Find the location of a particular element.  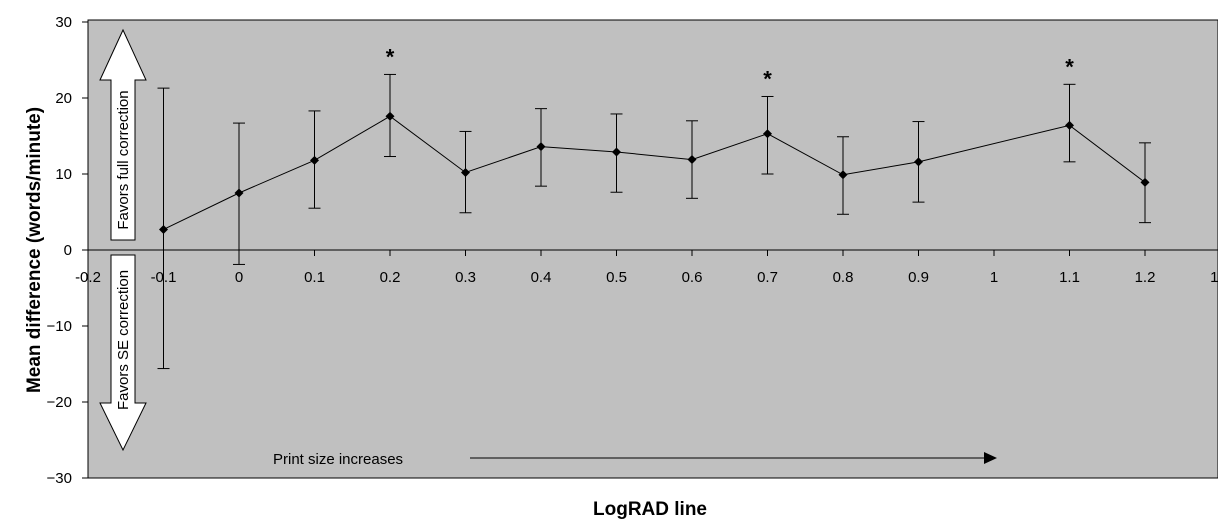

print-size-label: Print size increases is located at coordinates (338, 459).